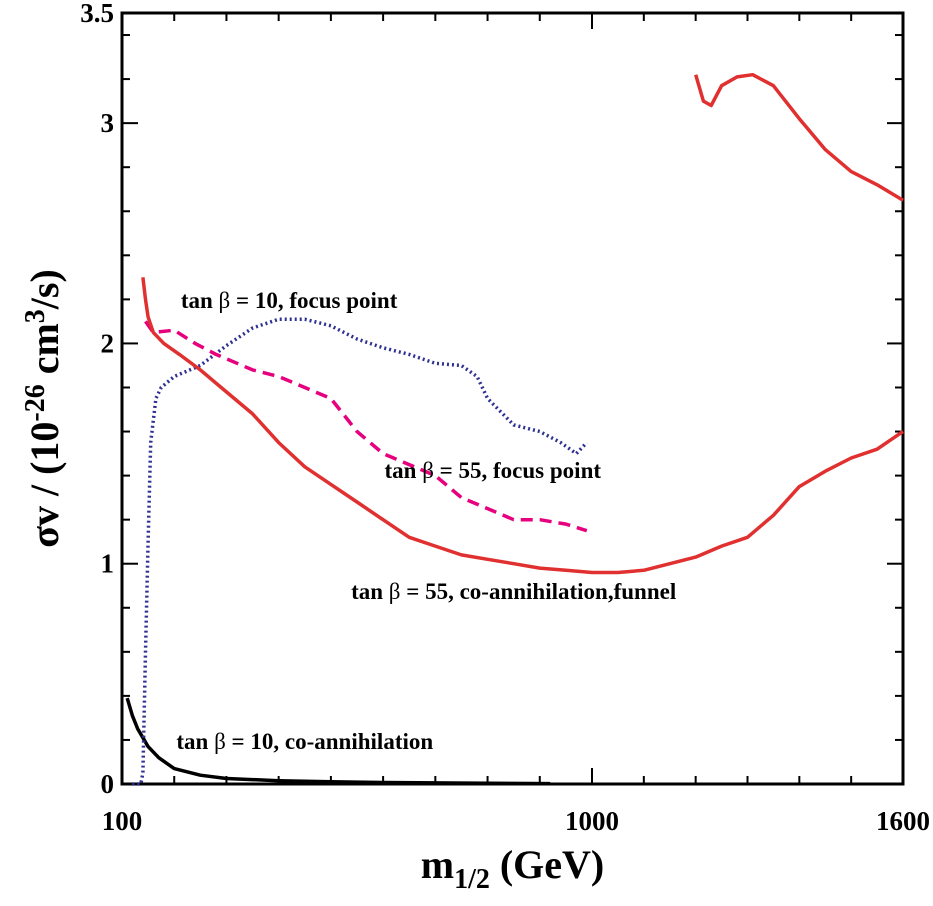  I want to click on x-axis-title: m1/2 (GeV), so click(513, 868).